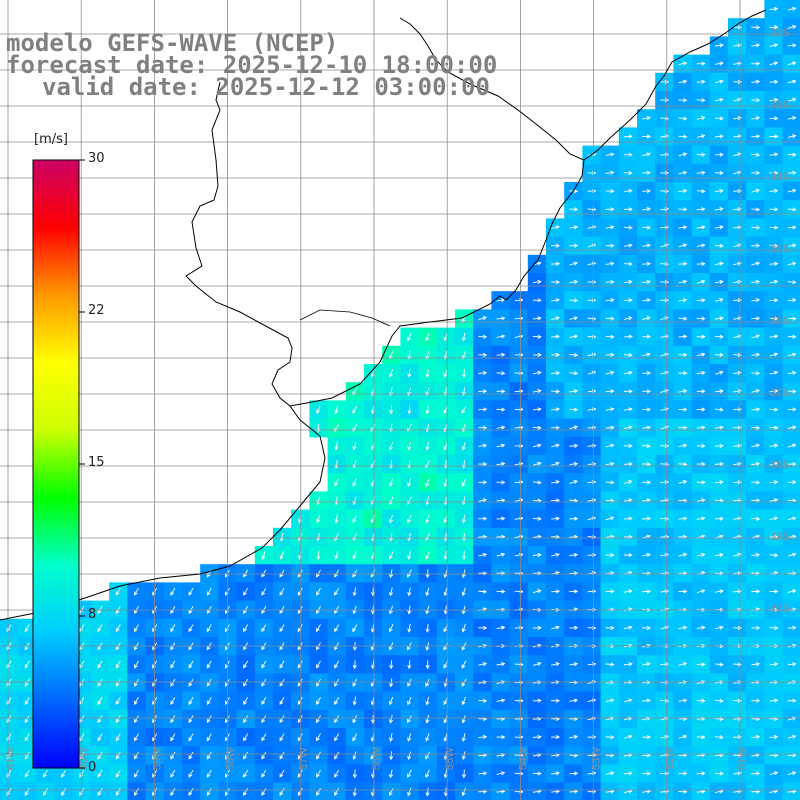 This screenshot has height=800, width=800. I want to click on latitude-labels: 32S 33S 34S 35S 36S 37S 38S 39S 40S, so click(780, 321).